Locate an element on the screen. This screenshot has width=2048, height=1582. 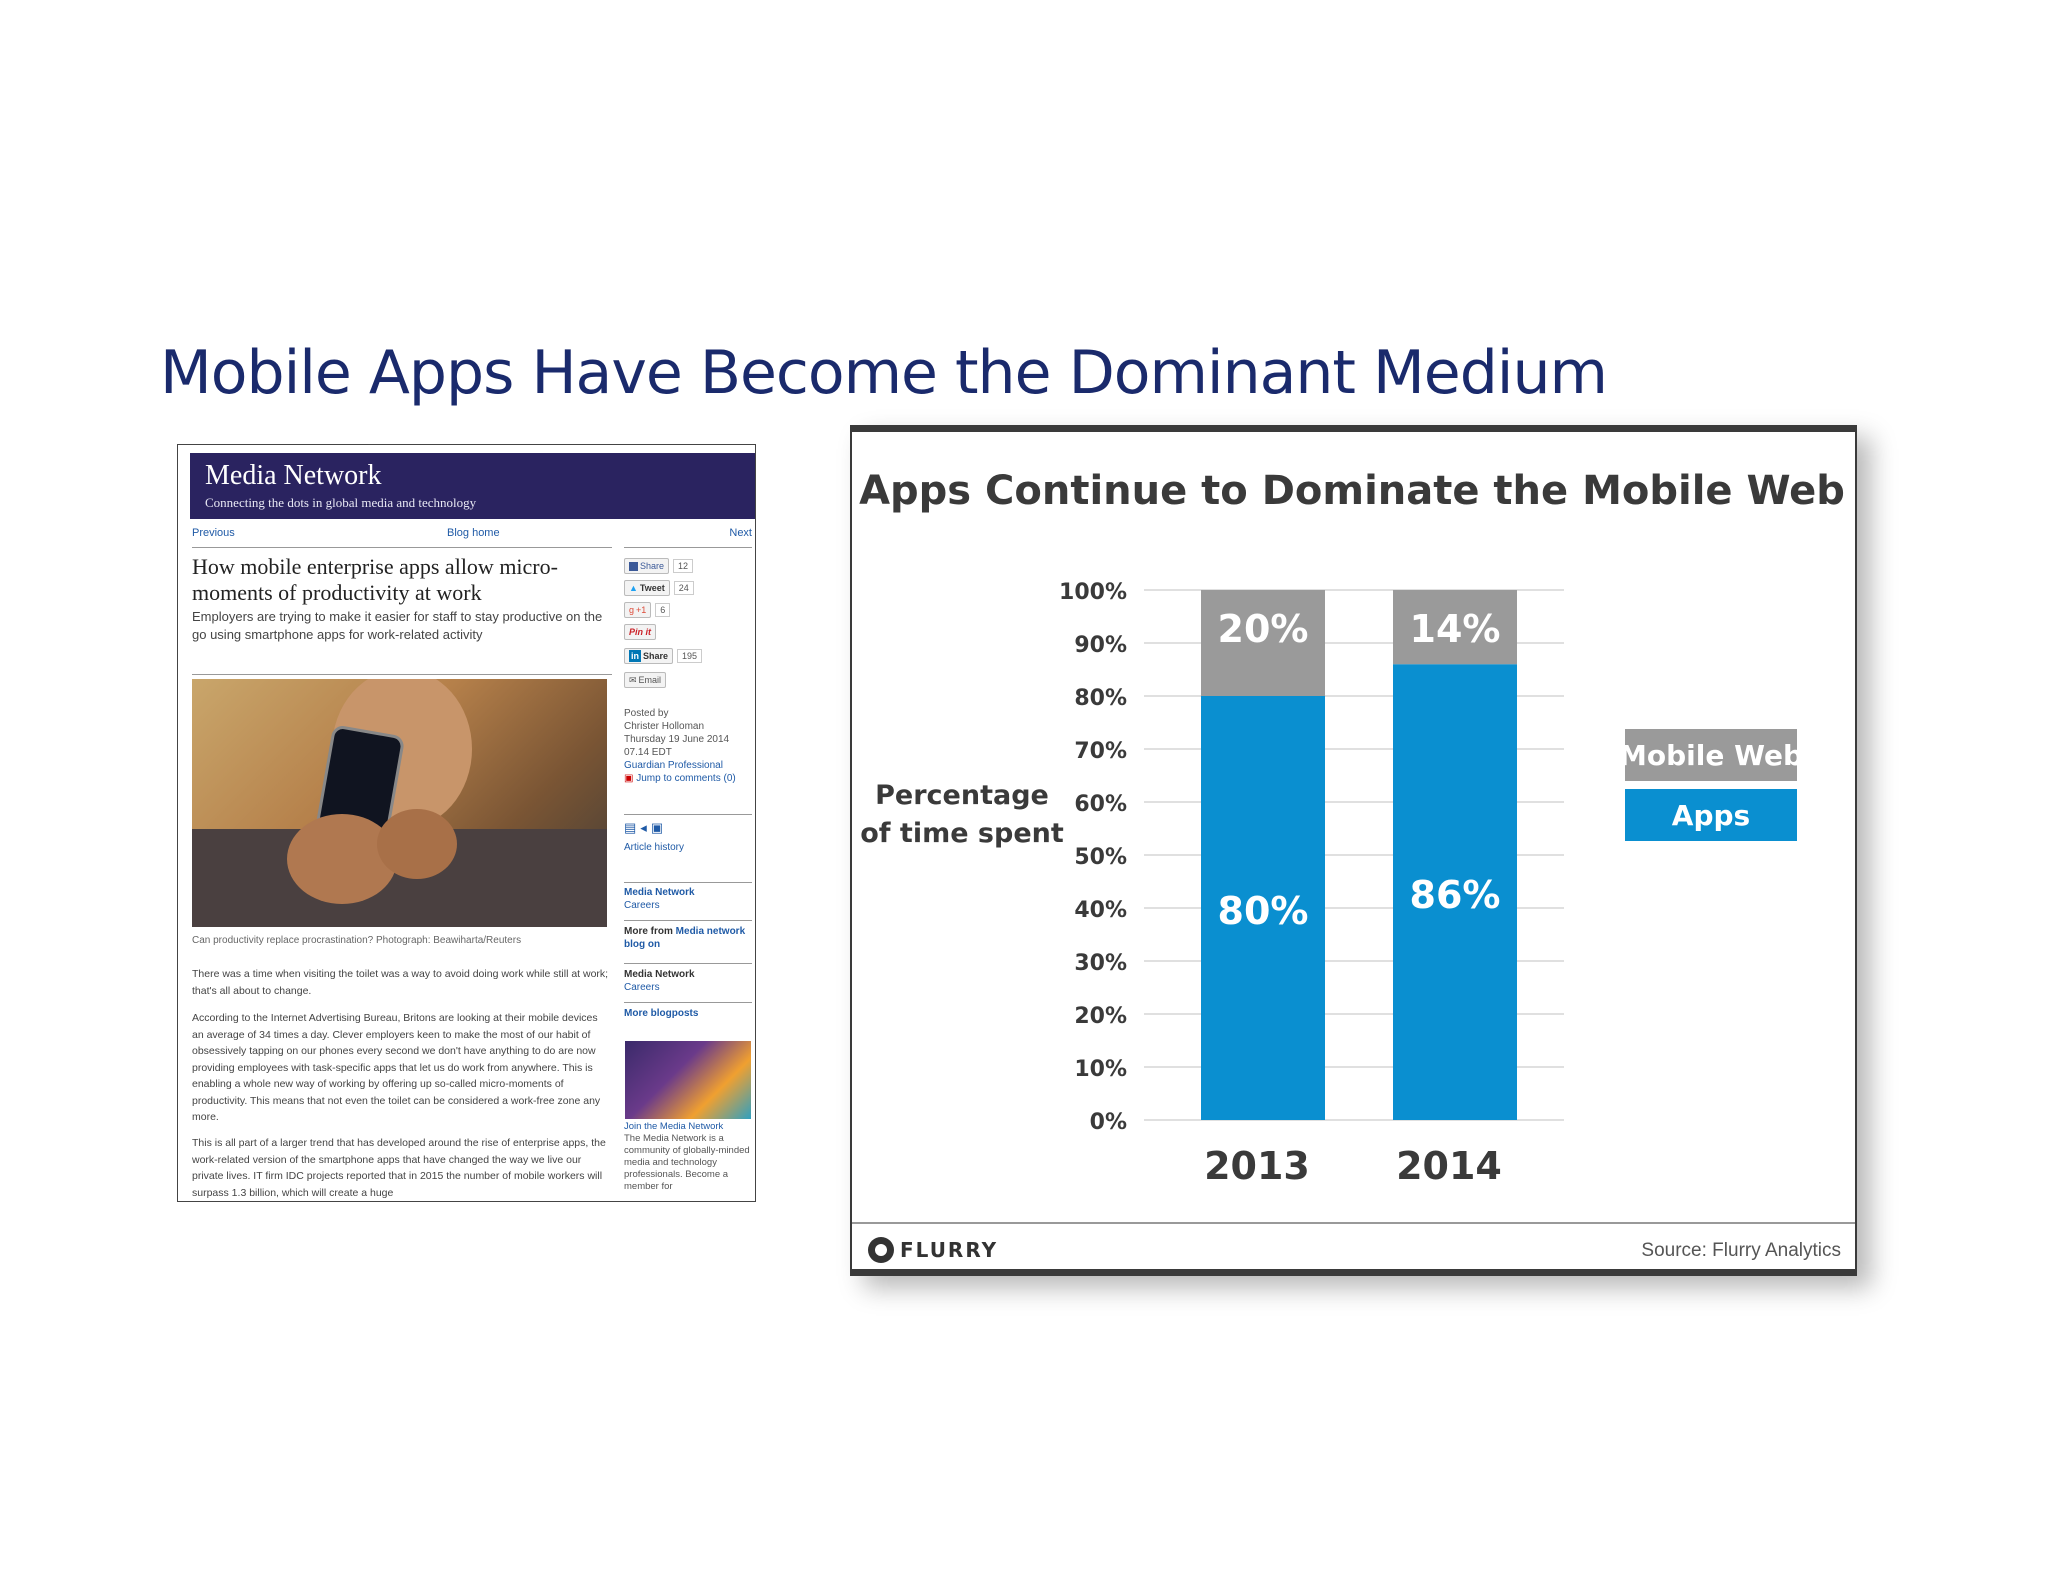
bar-mobile-web-2014 is located at coordinates (1455, 627).